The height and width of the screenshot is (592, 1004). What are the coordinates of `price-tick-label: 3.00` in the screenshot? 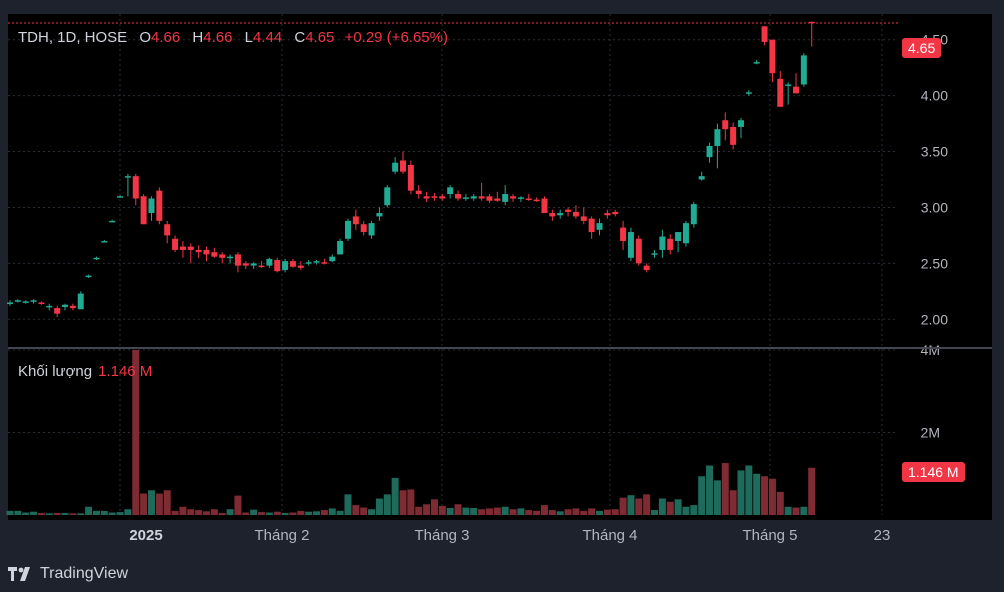 It's located at (934, 207).